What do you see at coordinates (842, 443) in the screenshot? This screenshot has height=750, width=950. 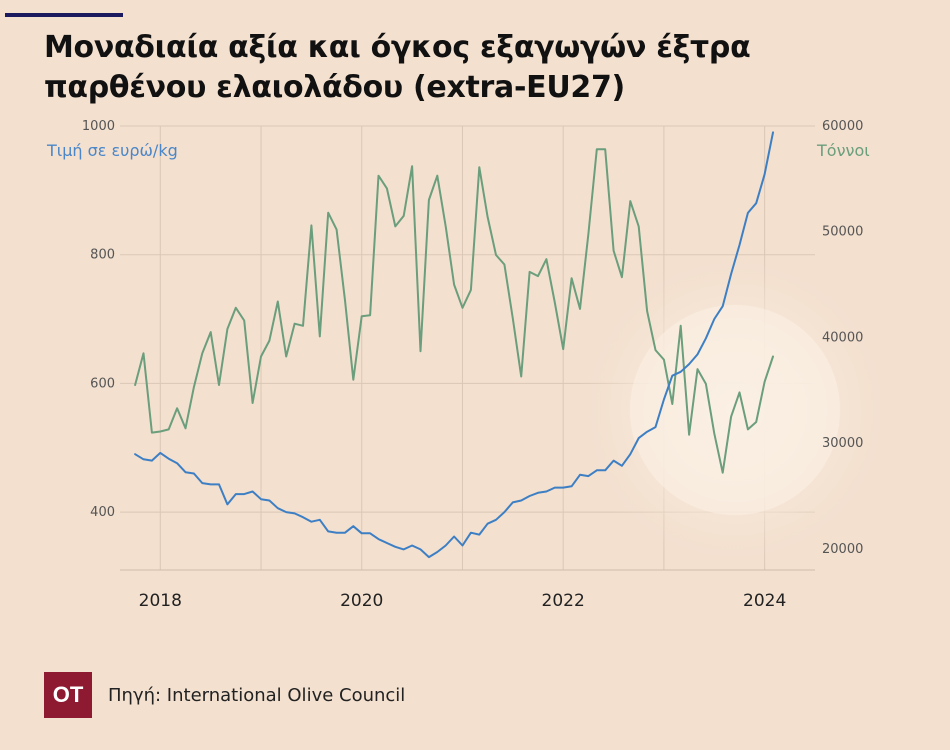 I see `right-tick-label: 30000` at bounding box center [842, 443].